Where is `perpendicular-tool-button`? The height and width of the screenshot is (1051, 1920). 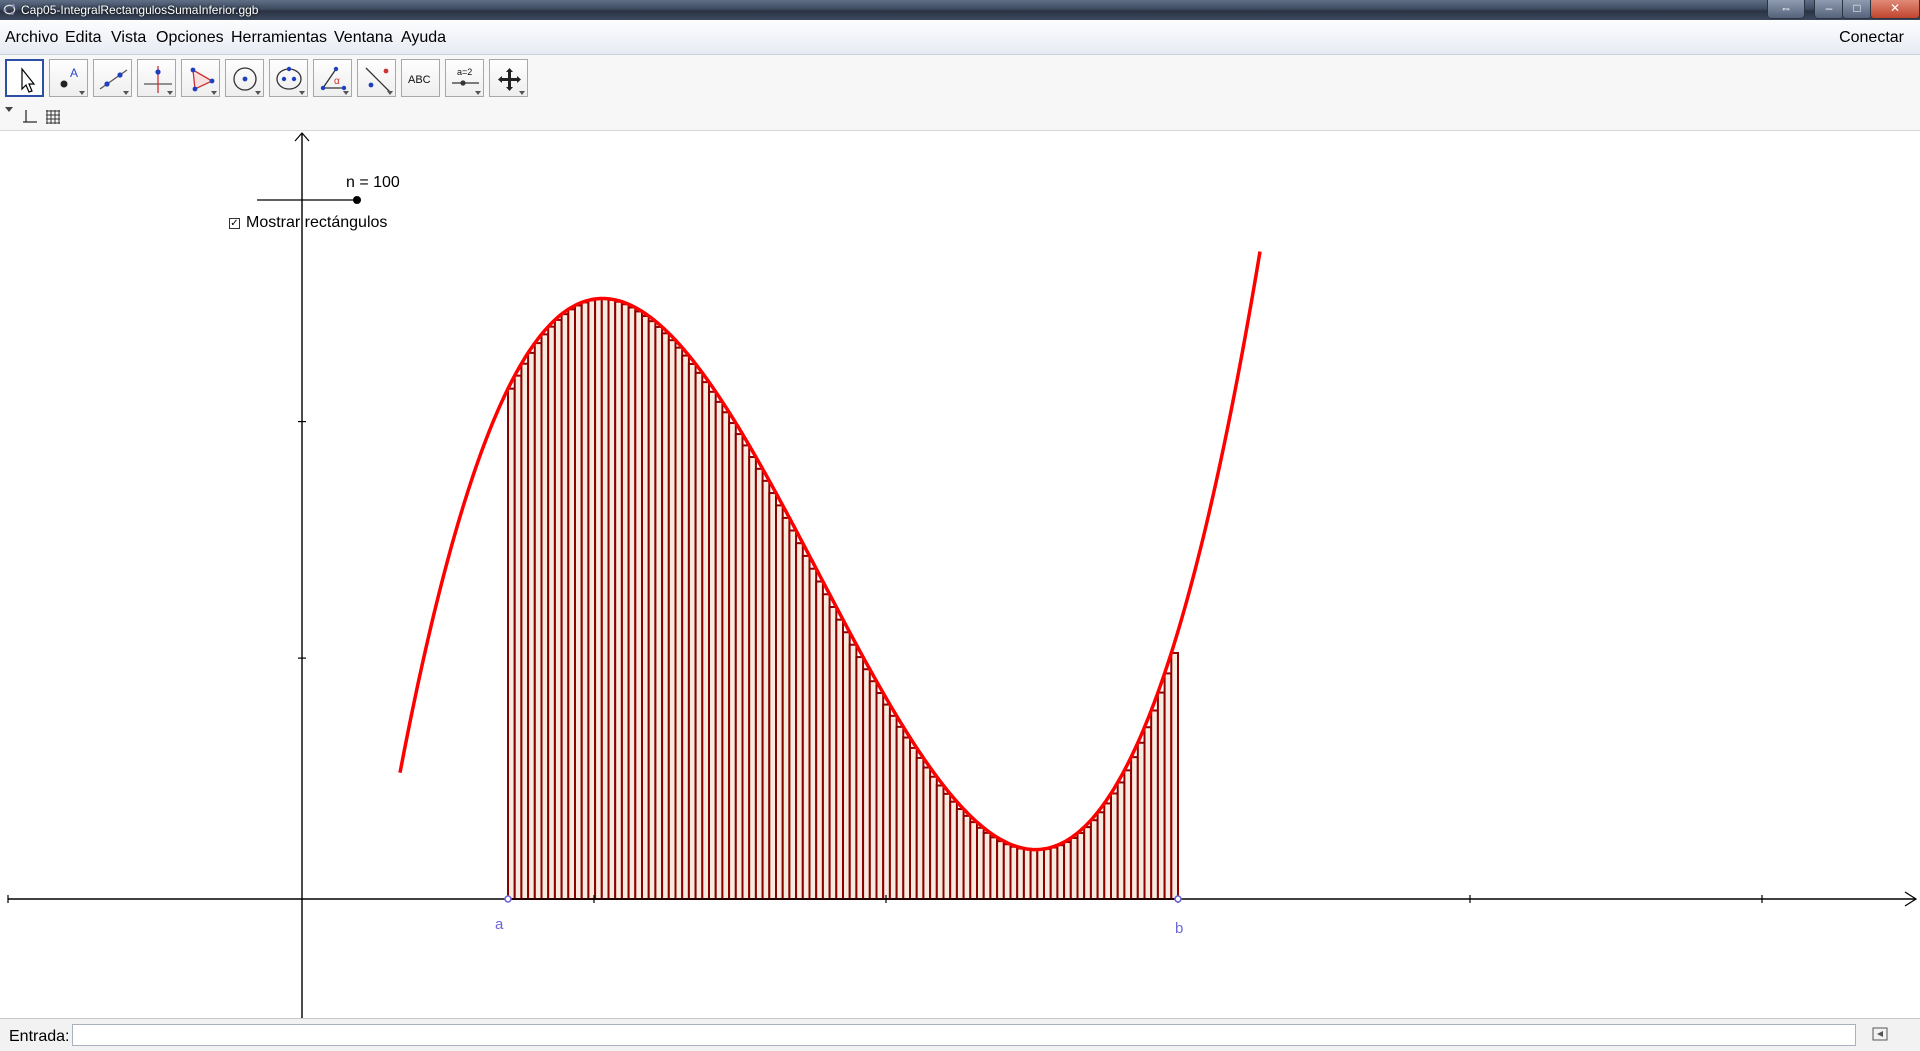
perpendicular-tool-button is located at coordinates (156, 78).